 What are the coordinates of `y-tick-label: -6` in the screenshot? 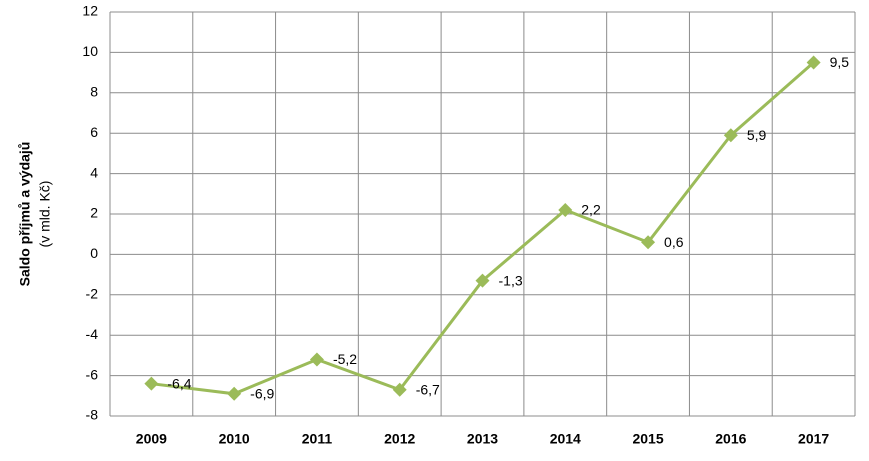 It's located at (92, 374).